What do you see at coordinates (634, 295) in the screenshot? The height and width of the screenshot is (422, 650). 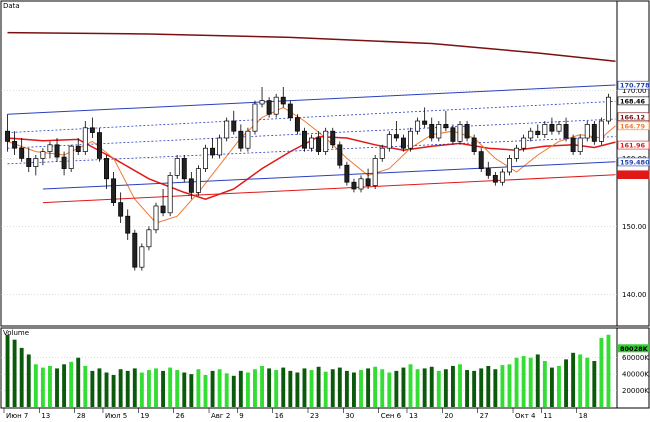 I see `price-tick-label: 140.00` at bounding box center [634, 295].